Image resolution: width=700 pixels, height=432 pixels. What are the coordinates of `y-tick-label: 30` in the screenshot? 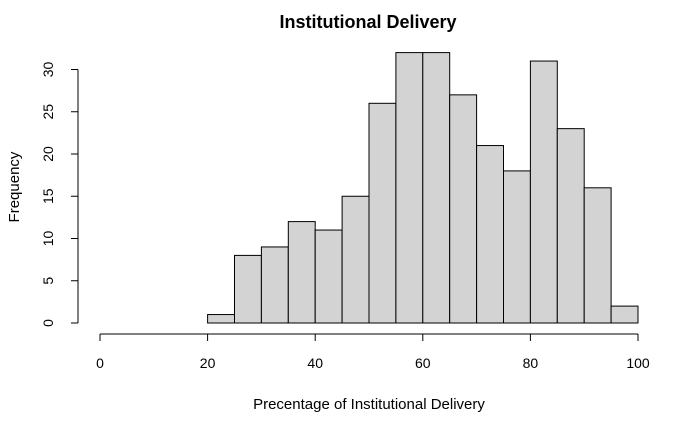 It's located at (48, 70).